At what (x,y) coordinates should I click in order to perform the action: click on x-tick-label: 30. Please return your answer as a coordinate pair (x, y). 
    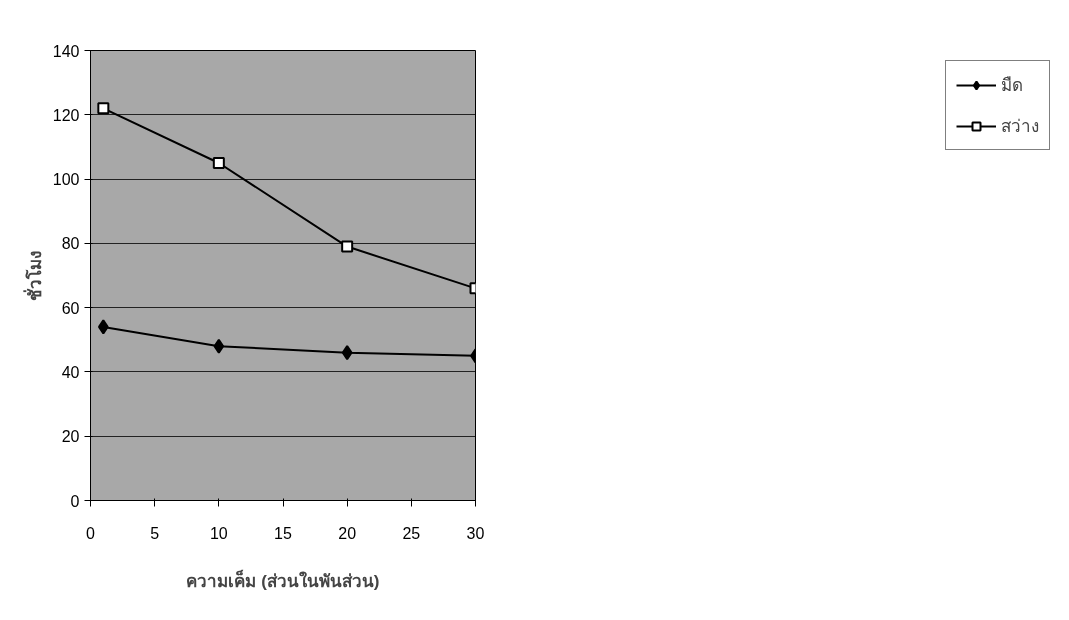
    Looking at the image, I should click on (475, 533).